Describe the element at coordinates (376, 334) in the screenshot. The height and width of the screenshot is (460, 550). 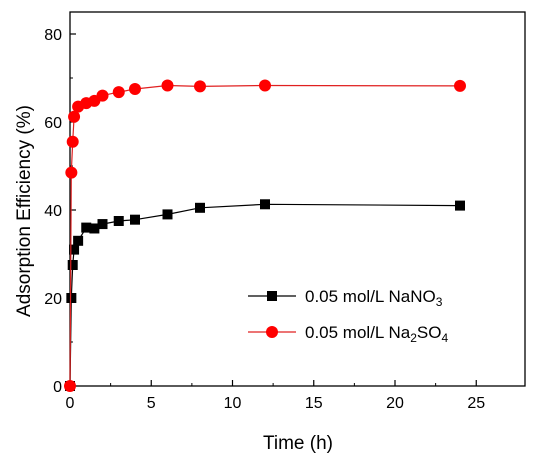
I see `legend-label-2: 0.05 mol/L Na2SO4` at that location.